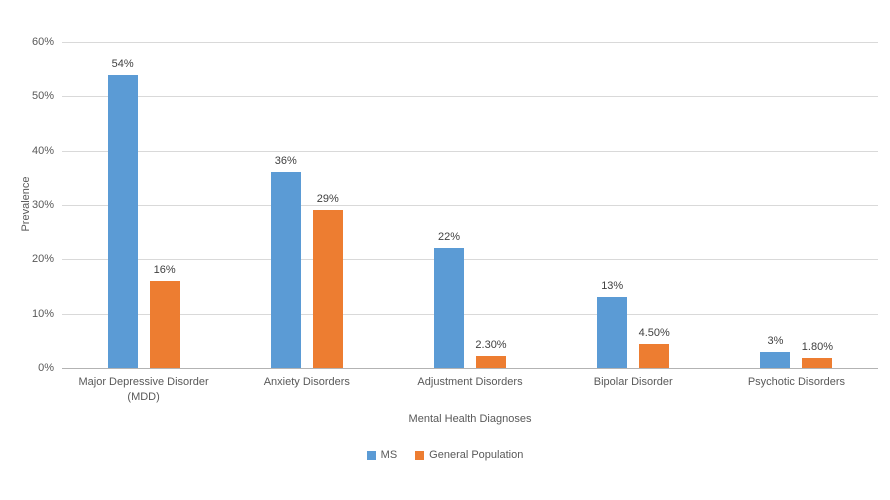 Image resolution: width=890 pixels, height=500 pixels. What do you see at coordinates (612, 324) in the screenshot?
I see `bar-ms: 13%` at bounding box center [612, 324].